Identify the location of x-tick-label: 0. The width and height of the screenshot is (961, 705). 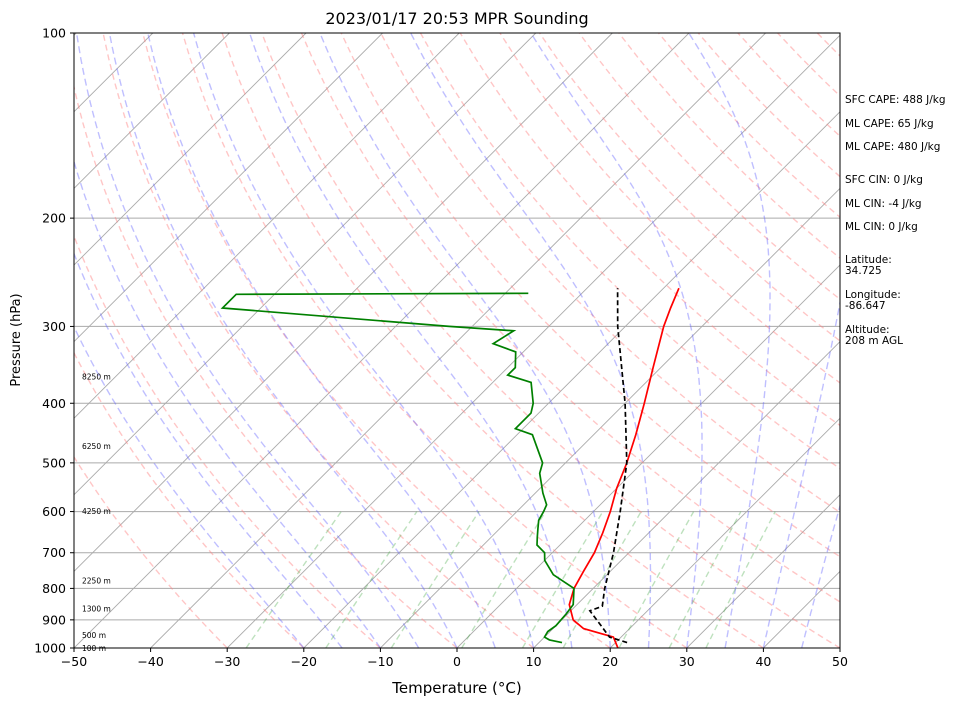
(457, 661).